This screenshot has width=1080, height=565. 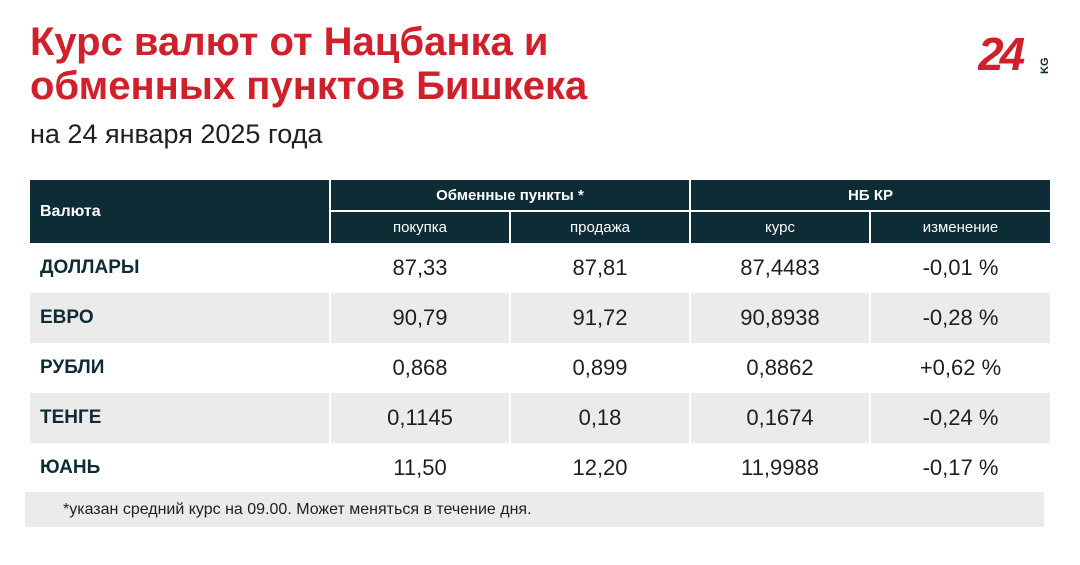 What do you see at coordinates (599, 418) in the screenshot?
I see `sell-value: 0,18` at bounding box center [599, 418].